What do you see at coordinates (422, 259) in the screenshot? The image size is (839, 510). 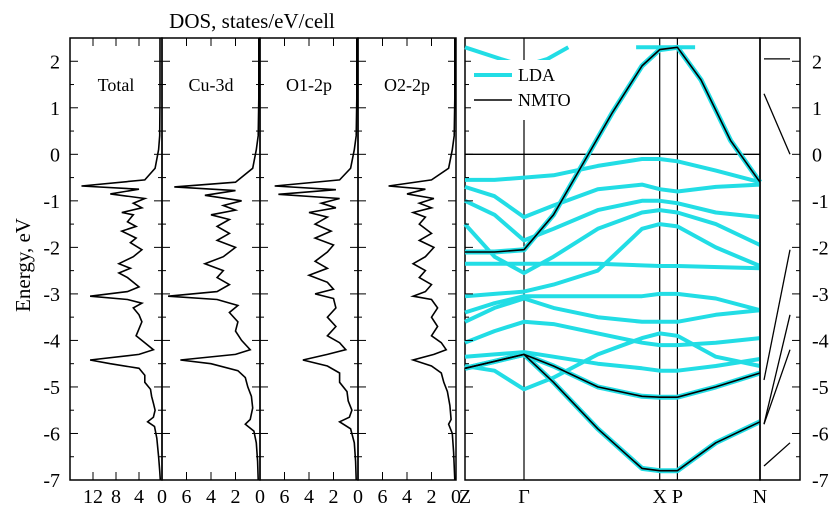 I see `dos-curve-o2-2p` at bounding box center [422, 259].